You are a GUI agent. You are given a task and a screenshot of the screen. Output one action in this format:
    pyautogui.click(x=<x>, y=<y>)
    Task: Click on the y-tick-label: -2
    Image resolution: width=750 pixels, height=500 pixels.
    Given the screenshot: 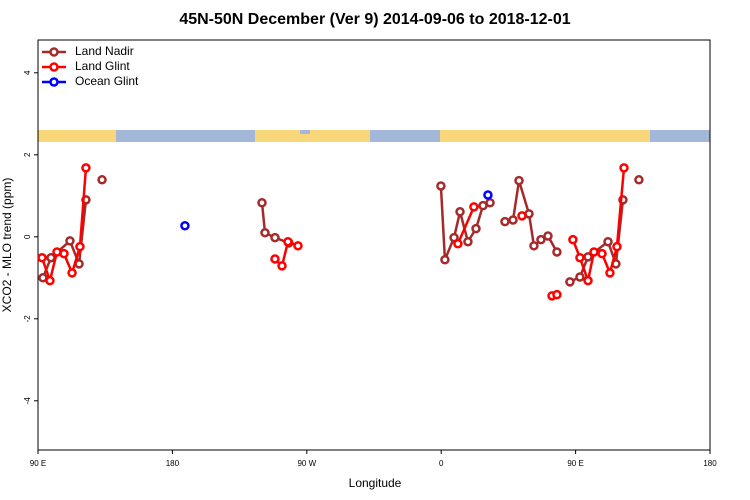 What is the action you would take?
    pyautogui.click(x=27, y=319)
    